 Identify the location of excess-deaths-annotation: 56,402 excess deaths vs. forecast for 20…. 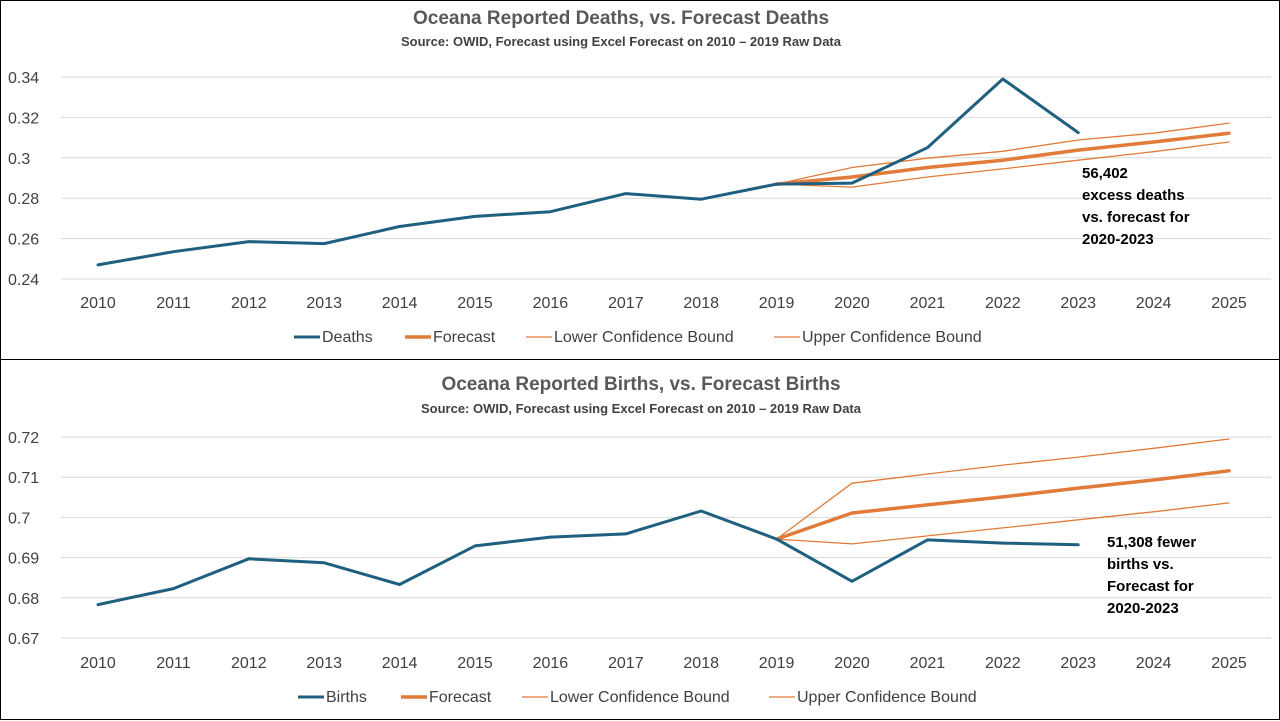
(1136, 206).